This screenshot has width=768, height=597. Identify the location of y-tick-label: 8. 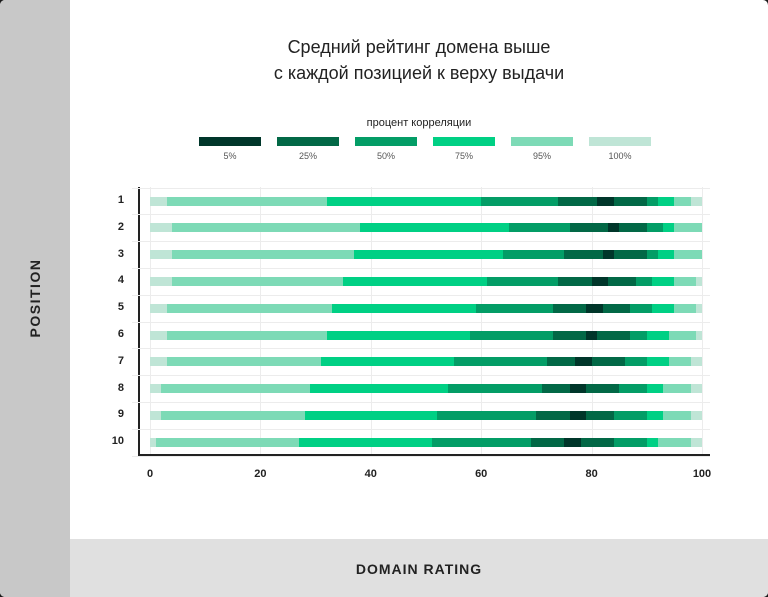
(120, 388).